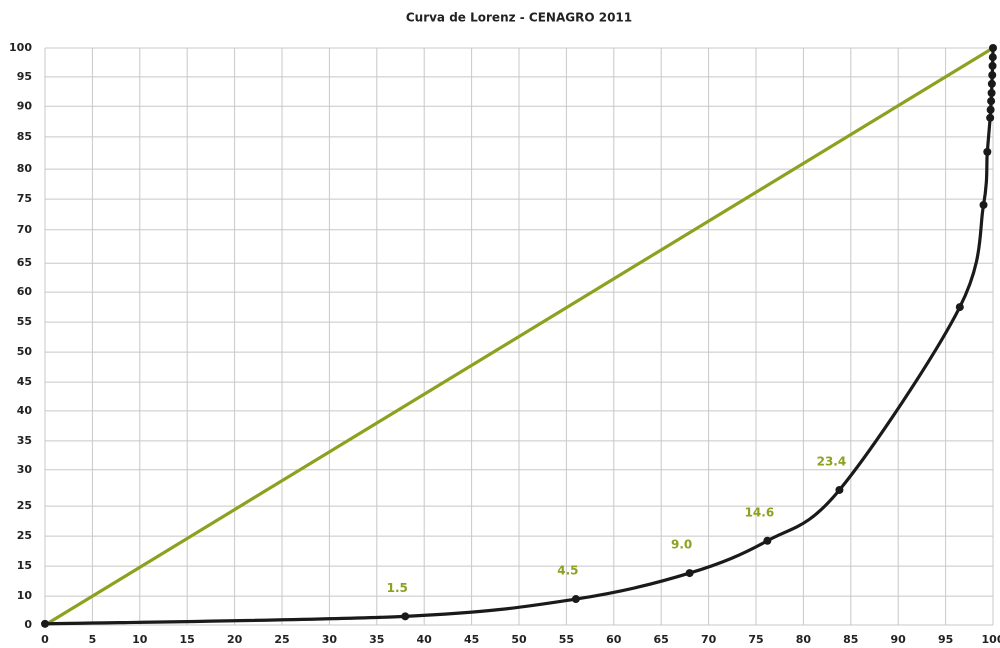 The width and height of the screenshot is (1000, 648). I want to click on x-tick-label: 25, so click(281, 639).